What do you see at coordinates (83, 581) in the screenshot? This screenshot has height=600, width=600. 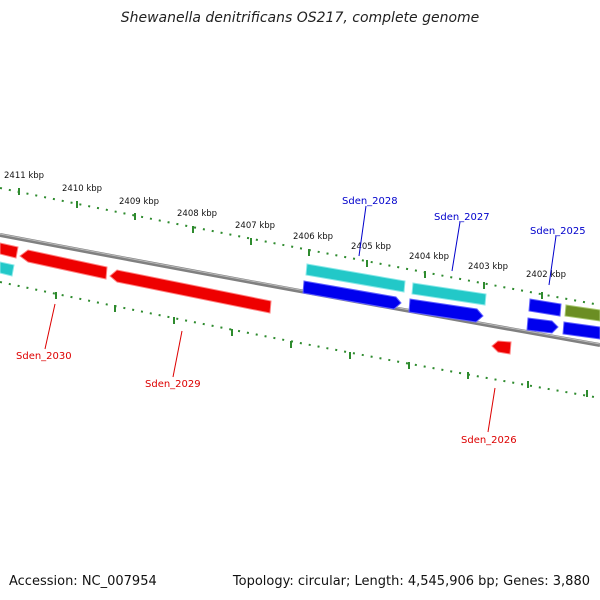 I see `accession-text: Accession: NC_007954` at bounding box center [83, 581].